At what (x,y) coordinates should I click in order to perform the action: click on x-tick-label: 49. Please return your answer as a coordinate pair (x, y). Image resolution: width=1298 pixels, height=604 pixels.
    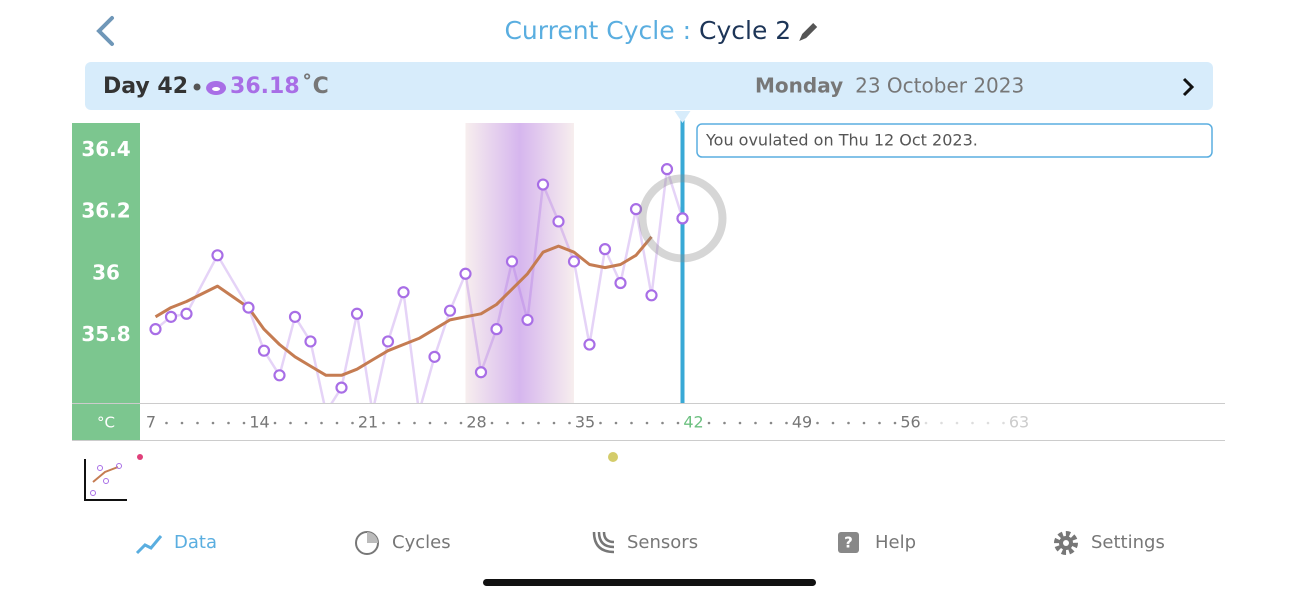
    Looking at the image, I should click on (802, 422).